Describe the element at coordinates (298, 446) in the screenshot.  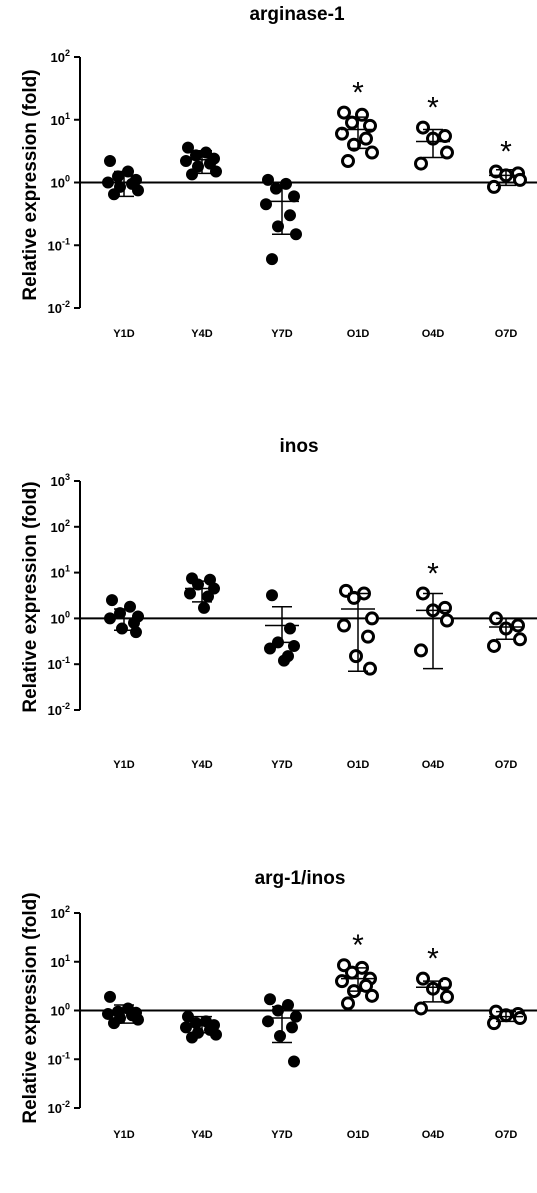
I see `chart-title: inos` at that location.